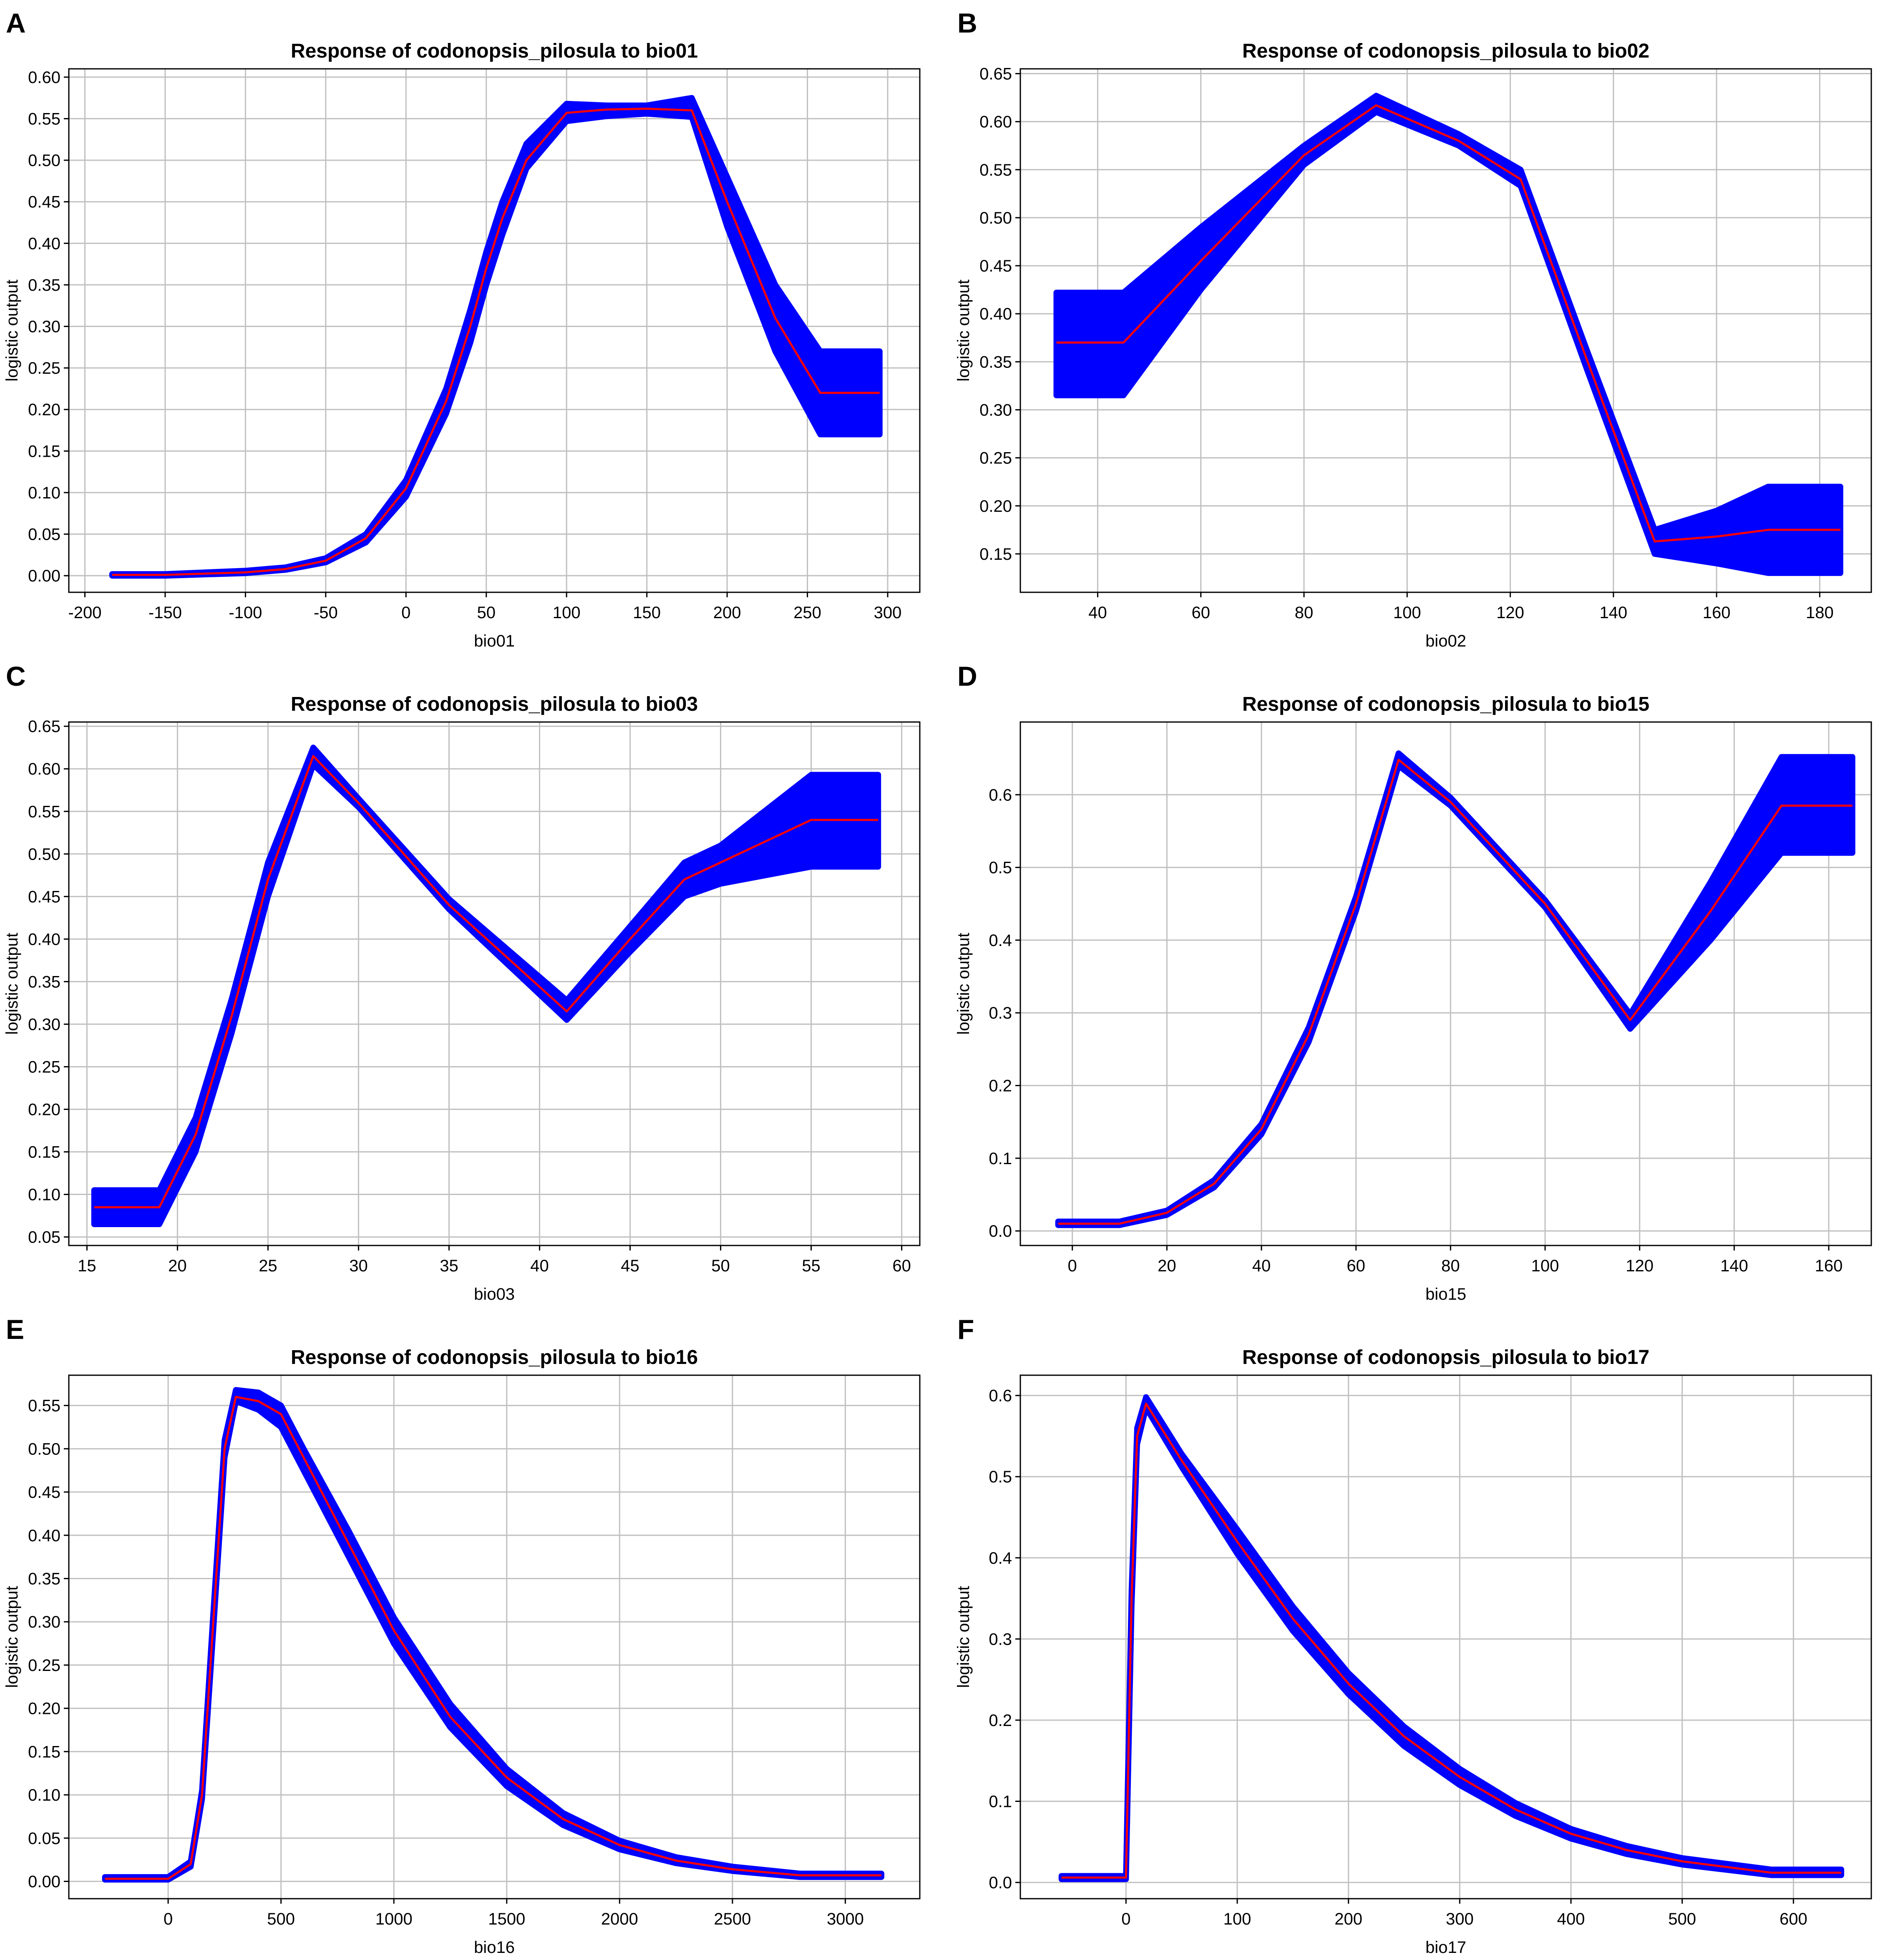 Image resolution: width=1903 pixels, height=1960 pixels. What do you see at coordinates (16, 23) in the screenshot?
I see `panel-label: A` at bounding box center [16, 23].